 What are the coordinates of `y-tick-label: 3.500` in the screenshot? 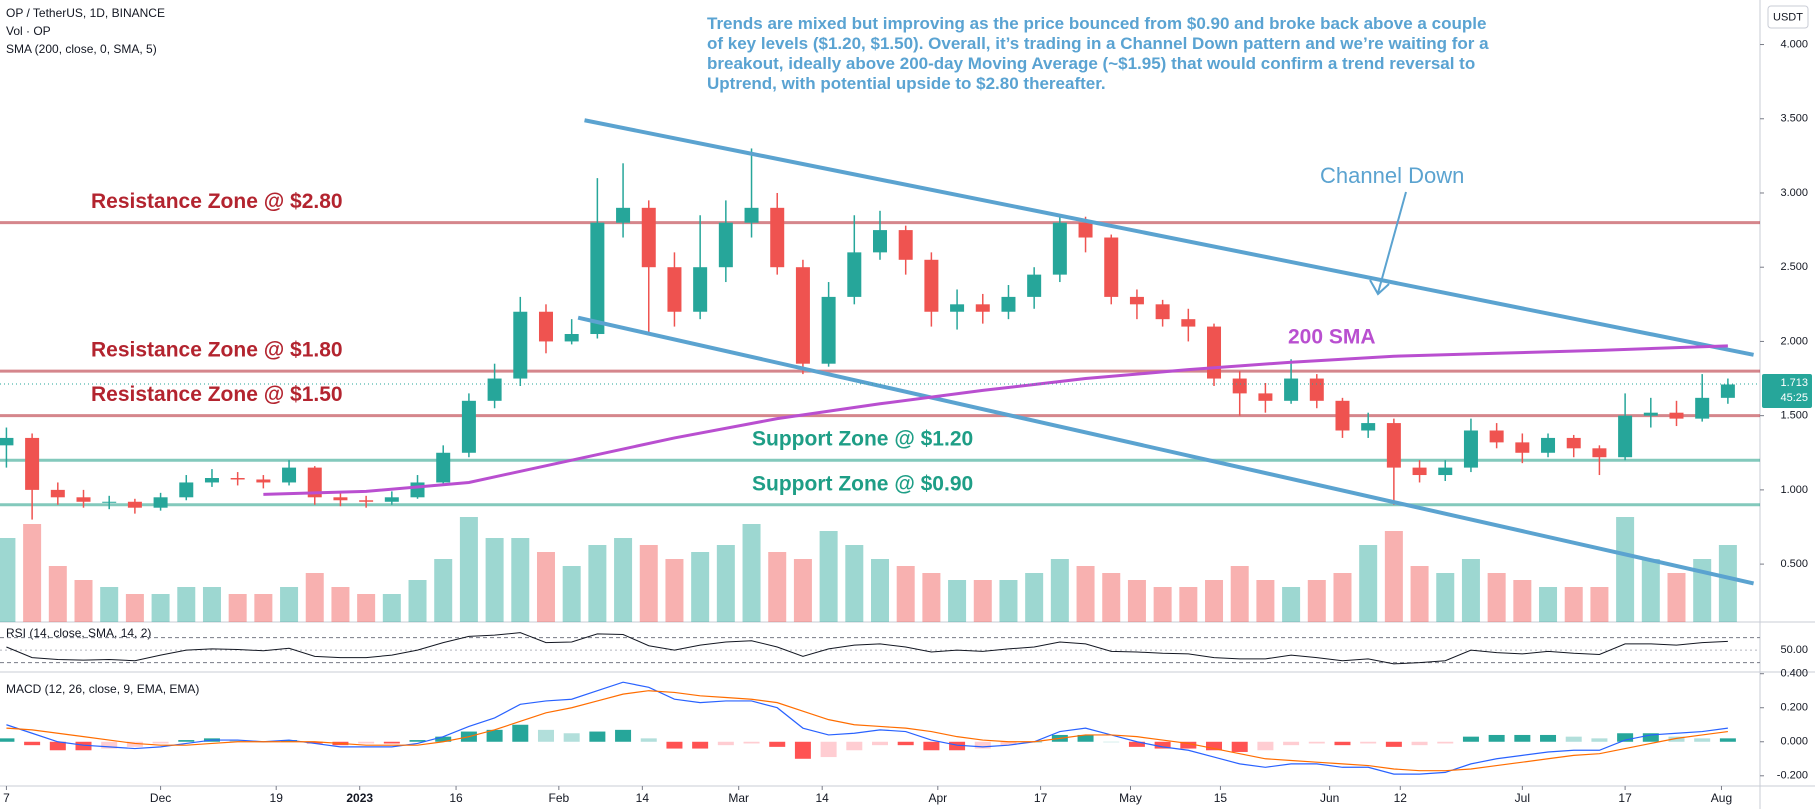 It's located at (1794, 119).